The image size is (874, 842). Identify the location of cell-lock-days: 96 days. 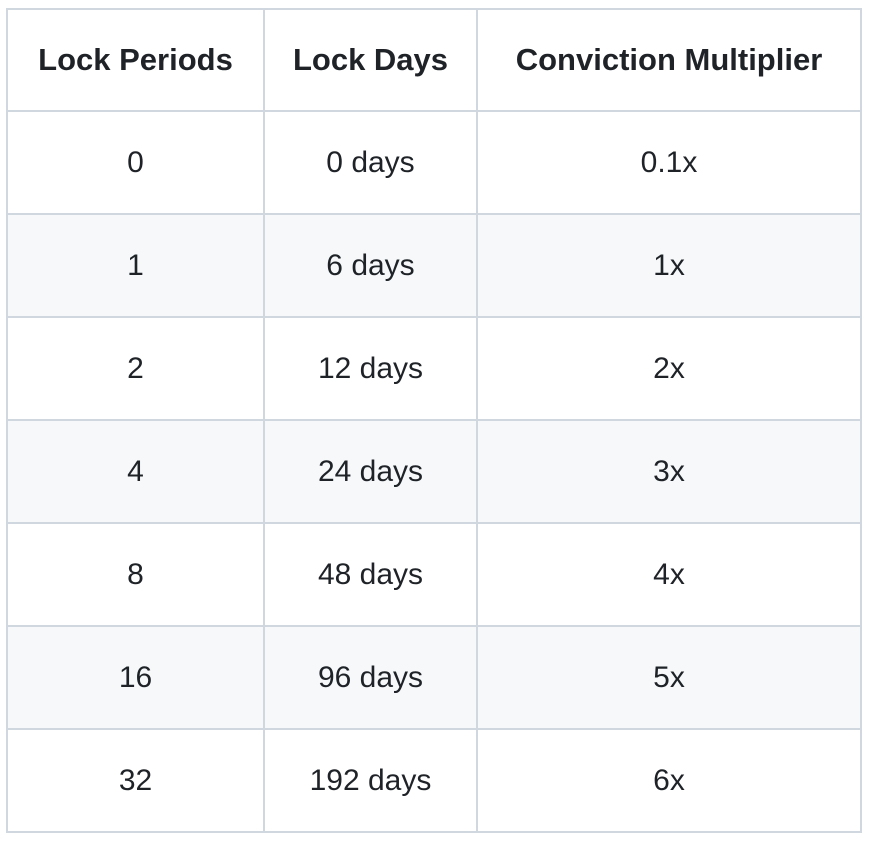
(370, 677).